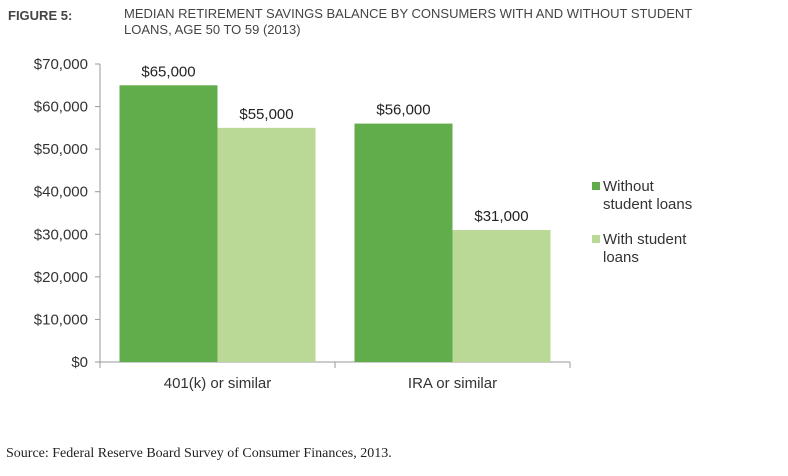 This screenshot has height=476, width=788. Describe the element at coordinates (621, 257) in the screenshot. I see `legend-label-with-line-2: loans` at that location.